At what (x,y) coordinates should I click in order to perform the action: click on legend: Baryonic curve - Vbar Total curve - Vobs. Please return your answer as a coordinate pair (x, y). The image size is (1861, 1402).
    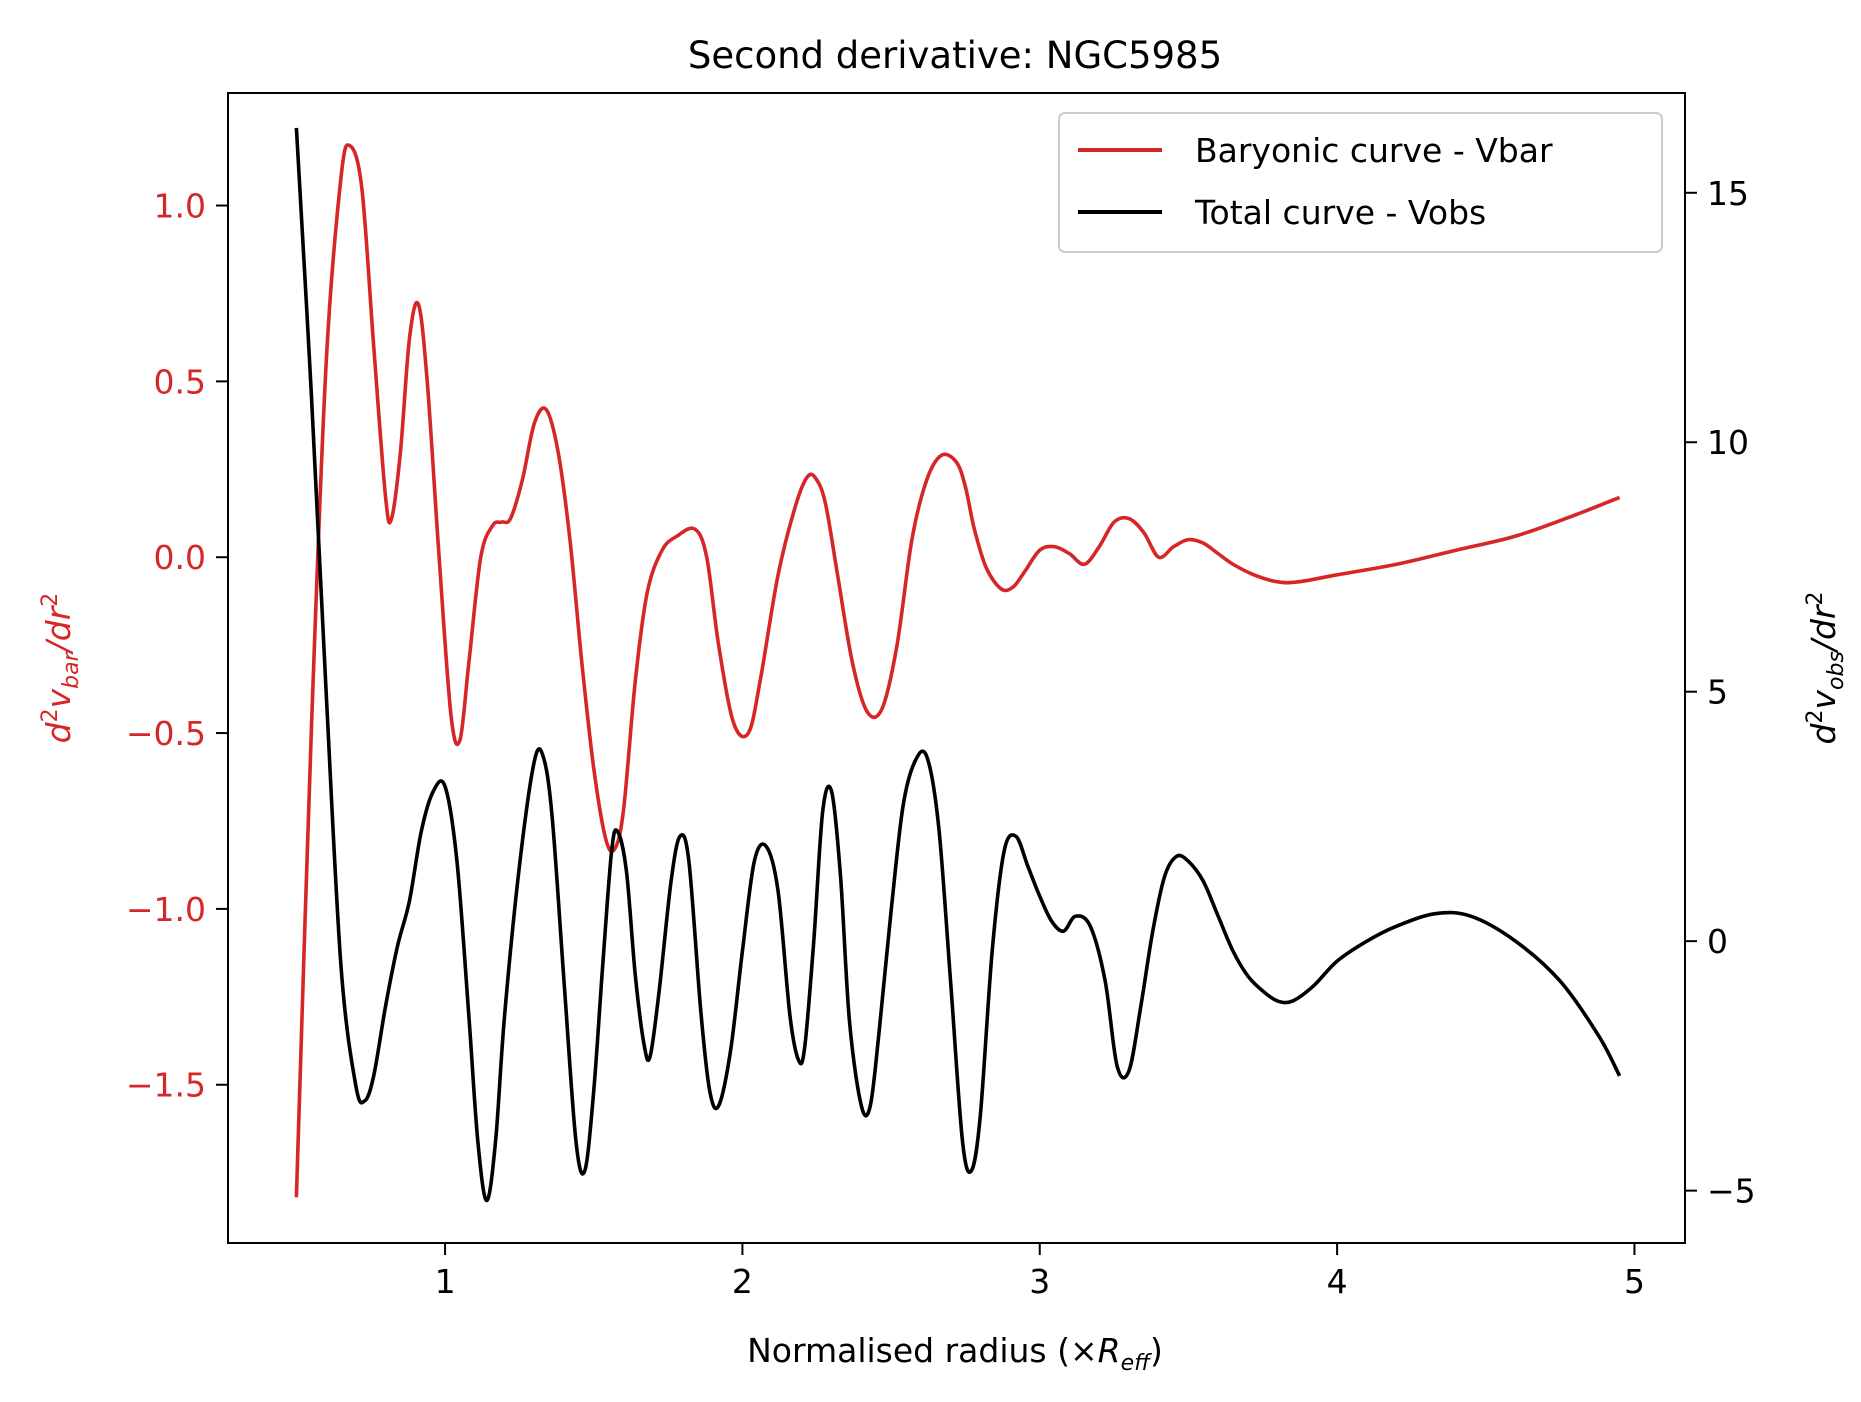
    Looking at the image, I should click on (1360, 182).